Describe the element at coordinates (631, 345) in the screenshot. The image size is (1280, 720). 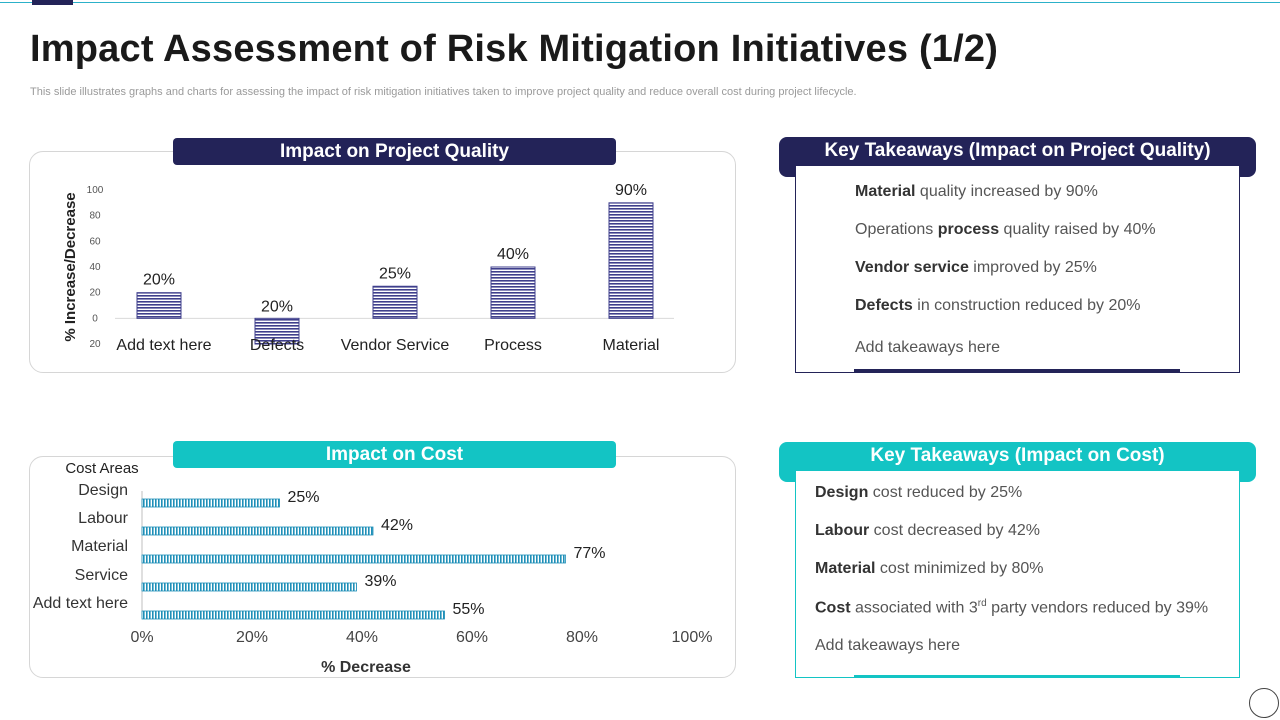
I see `x-category-label: Material` at that location.